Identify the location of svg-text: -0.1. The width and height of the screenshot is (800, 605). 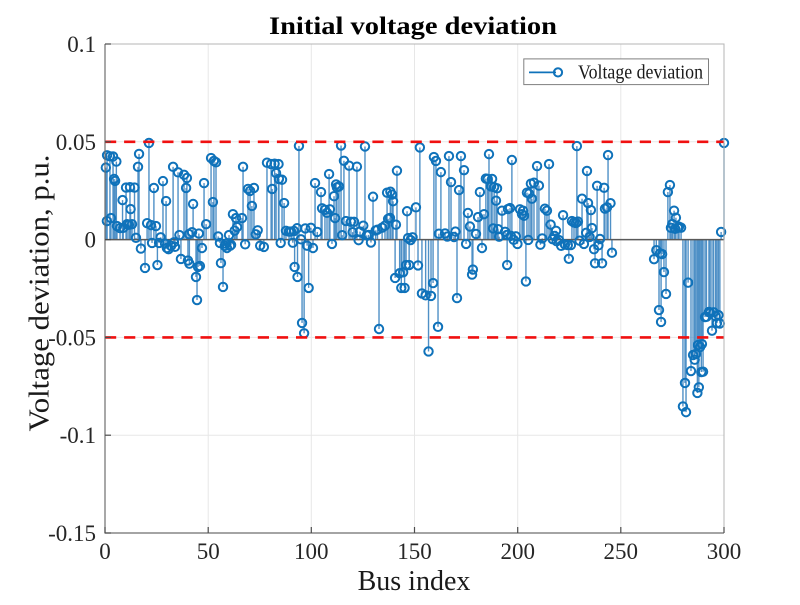
(78, 435).